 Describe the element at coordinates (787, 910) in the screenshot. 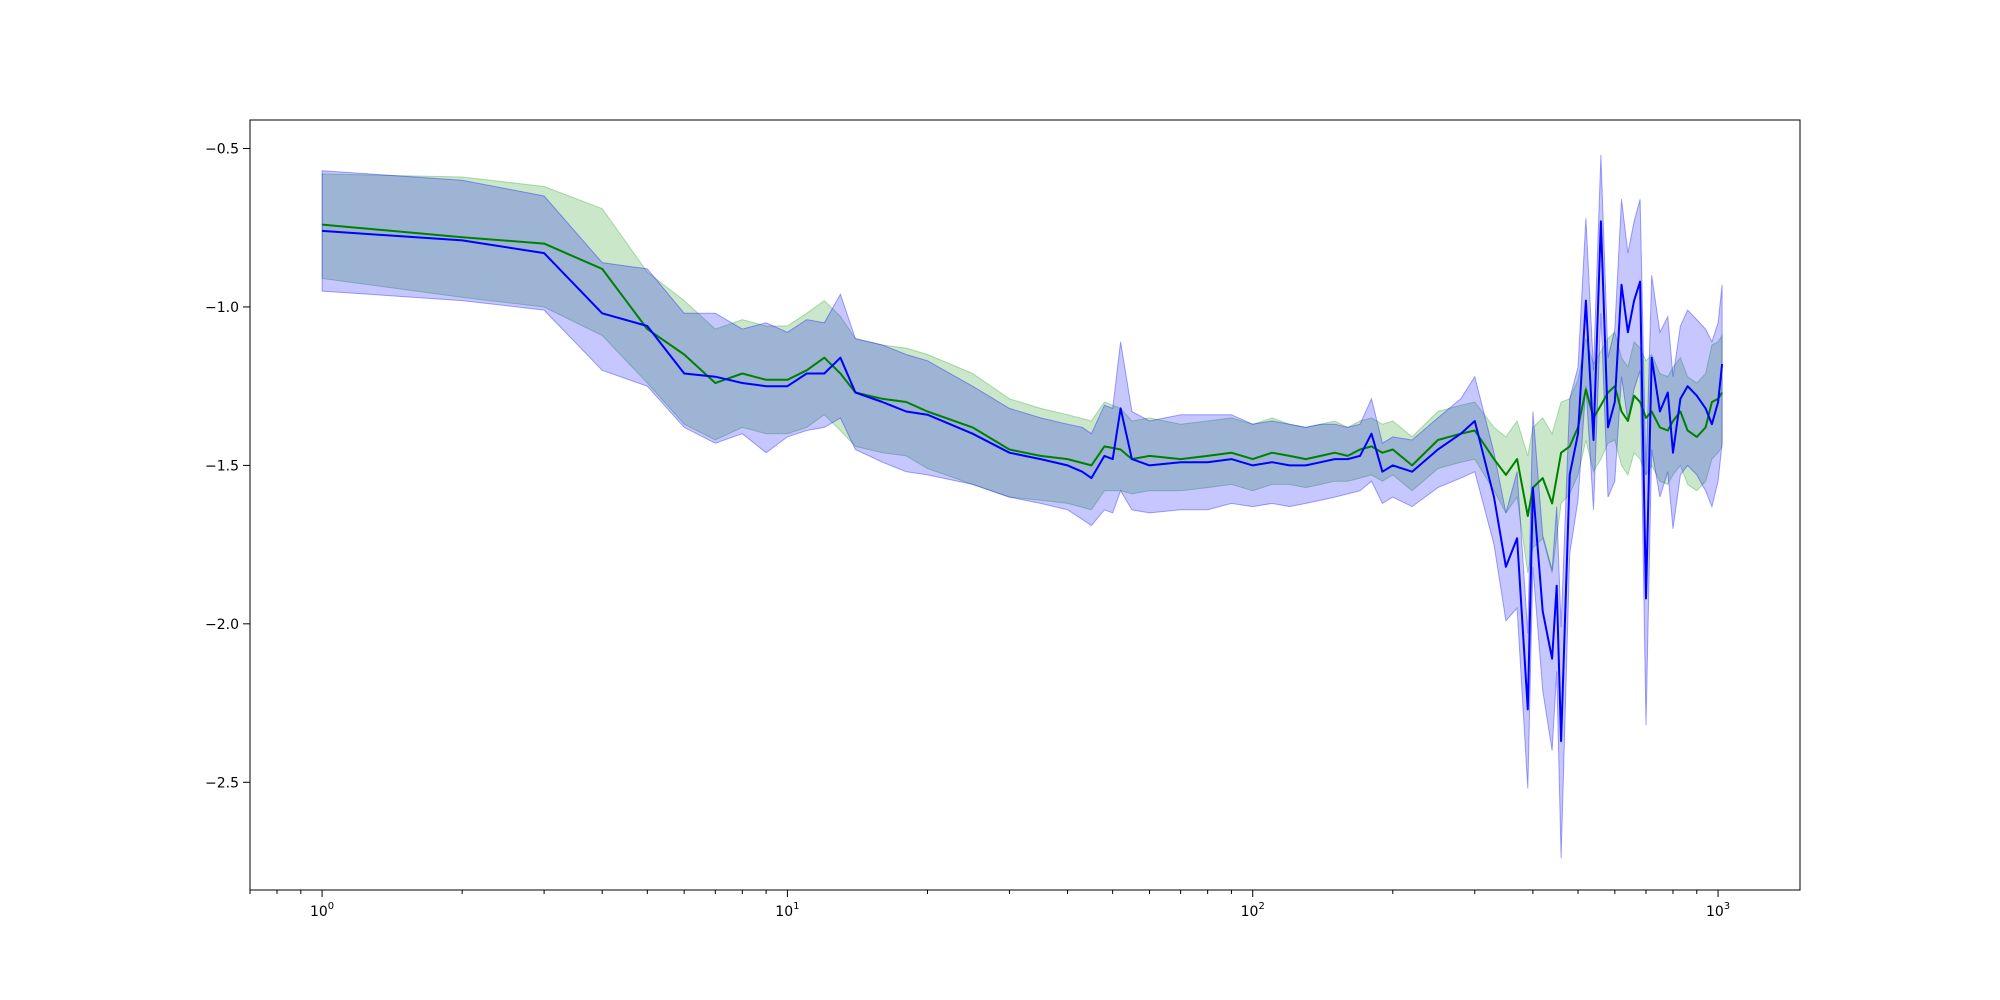

I see `x-tick-label: 10¹` at that location.